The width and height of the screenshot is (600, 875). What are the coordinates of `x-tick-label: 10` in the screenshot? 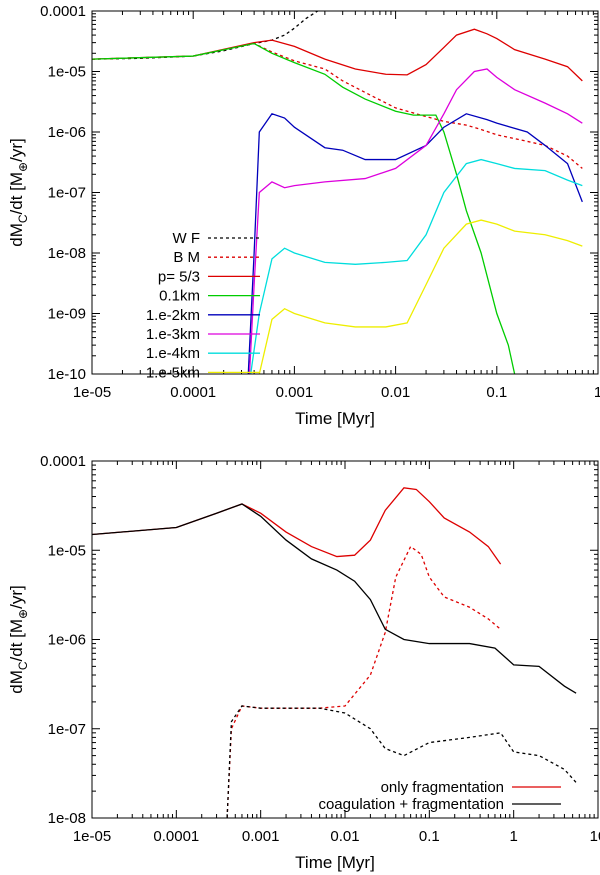 It's located at (595, 836).